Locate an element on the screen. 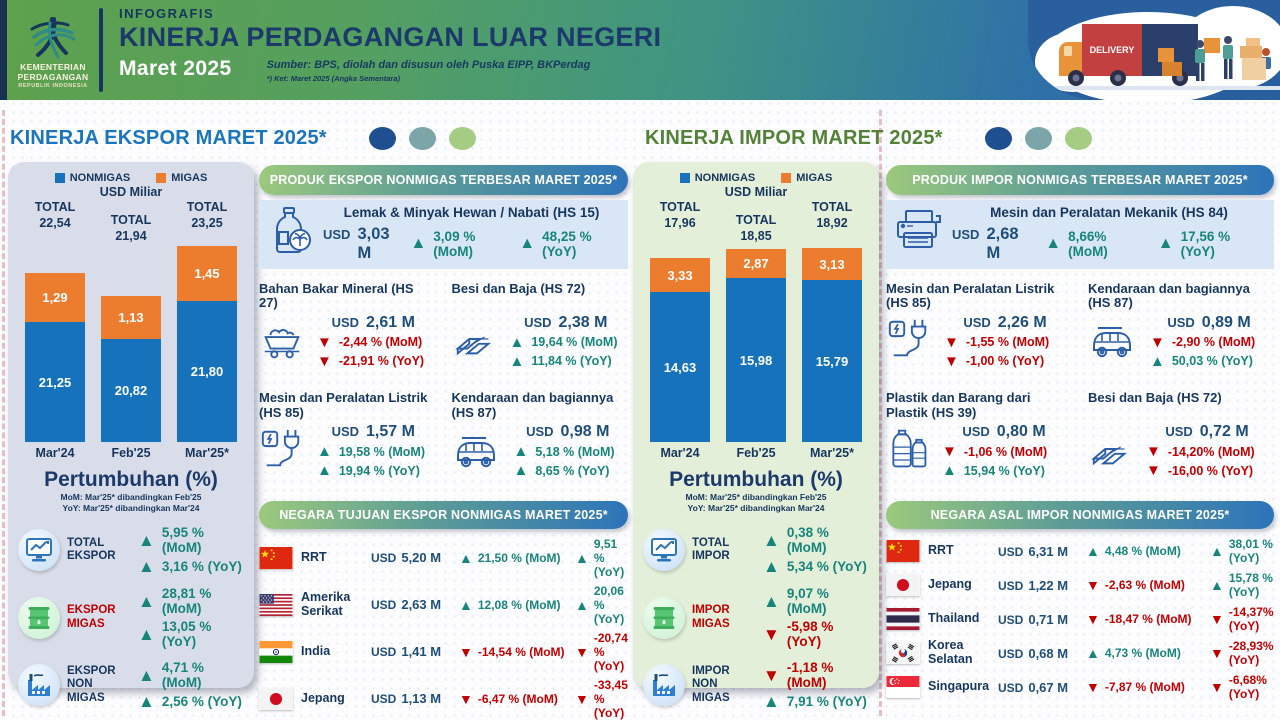  flag-singapore-icon is located at coordinates (903, 687).